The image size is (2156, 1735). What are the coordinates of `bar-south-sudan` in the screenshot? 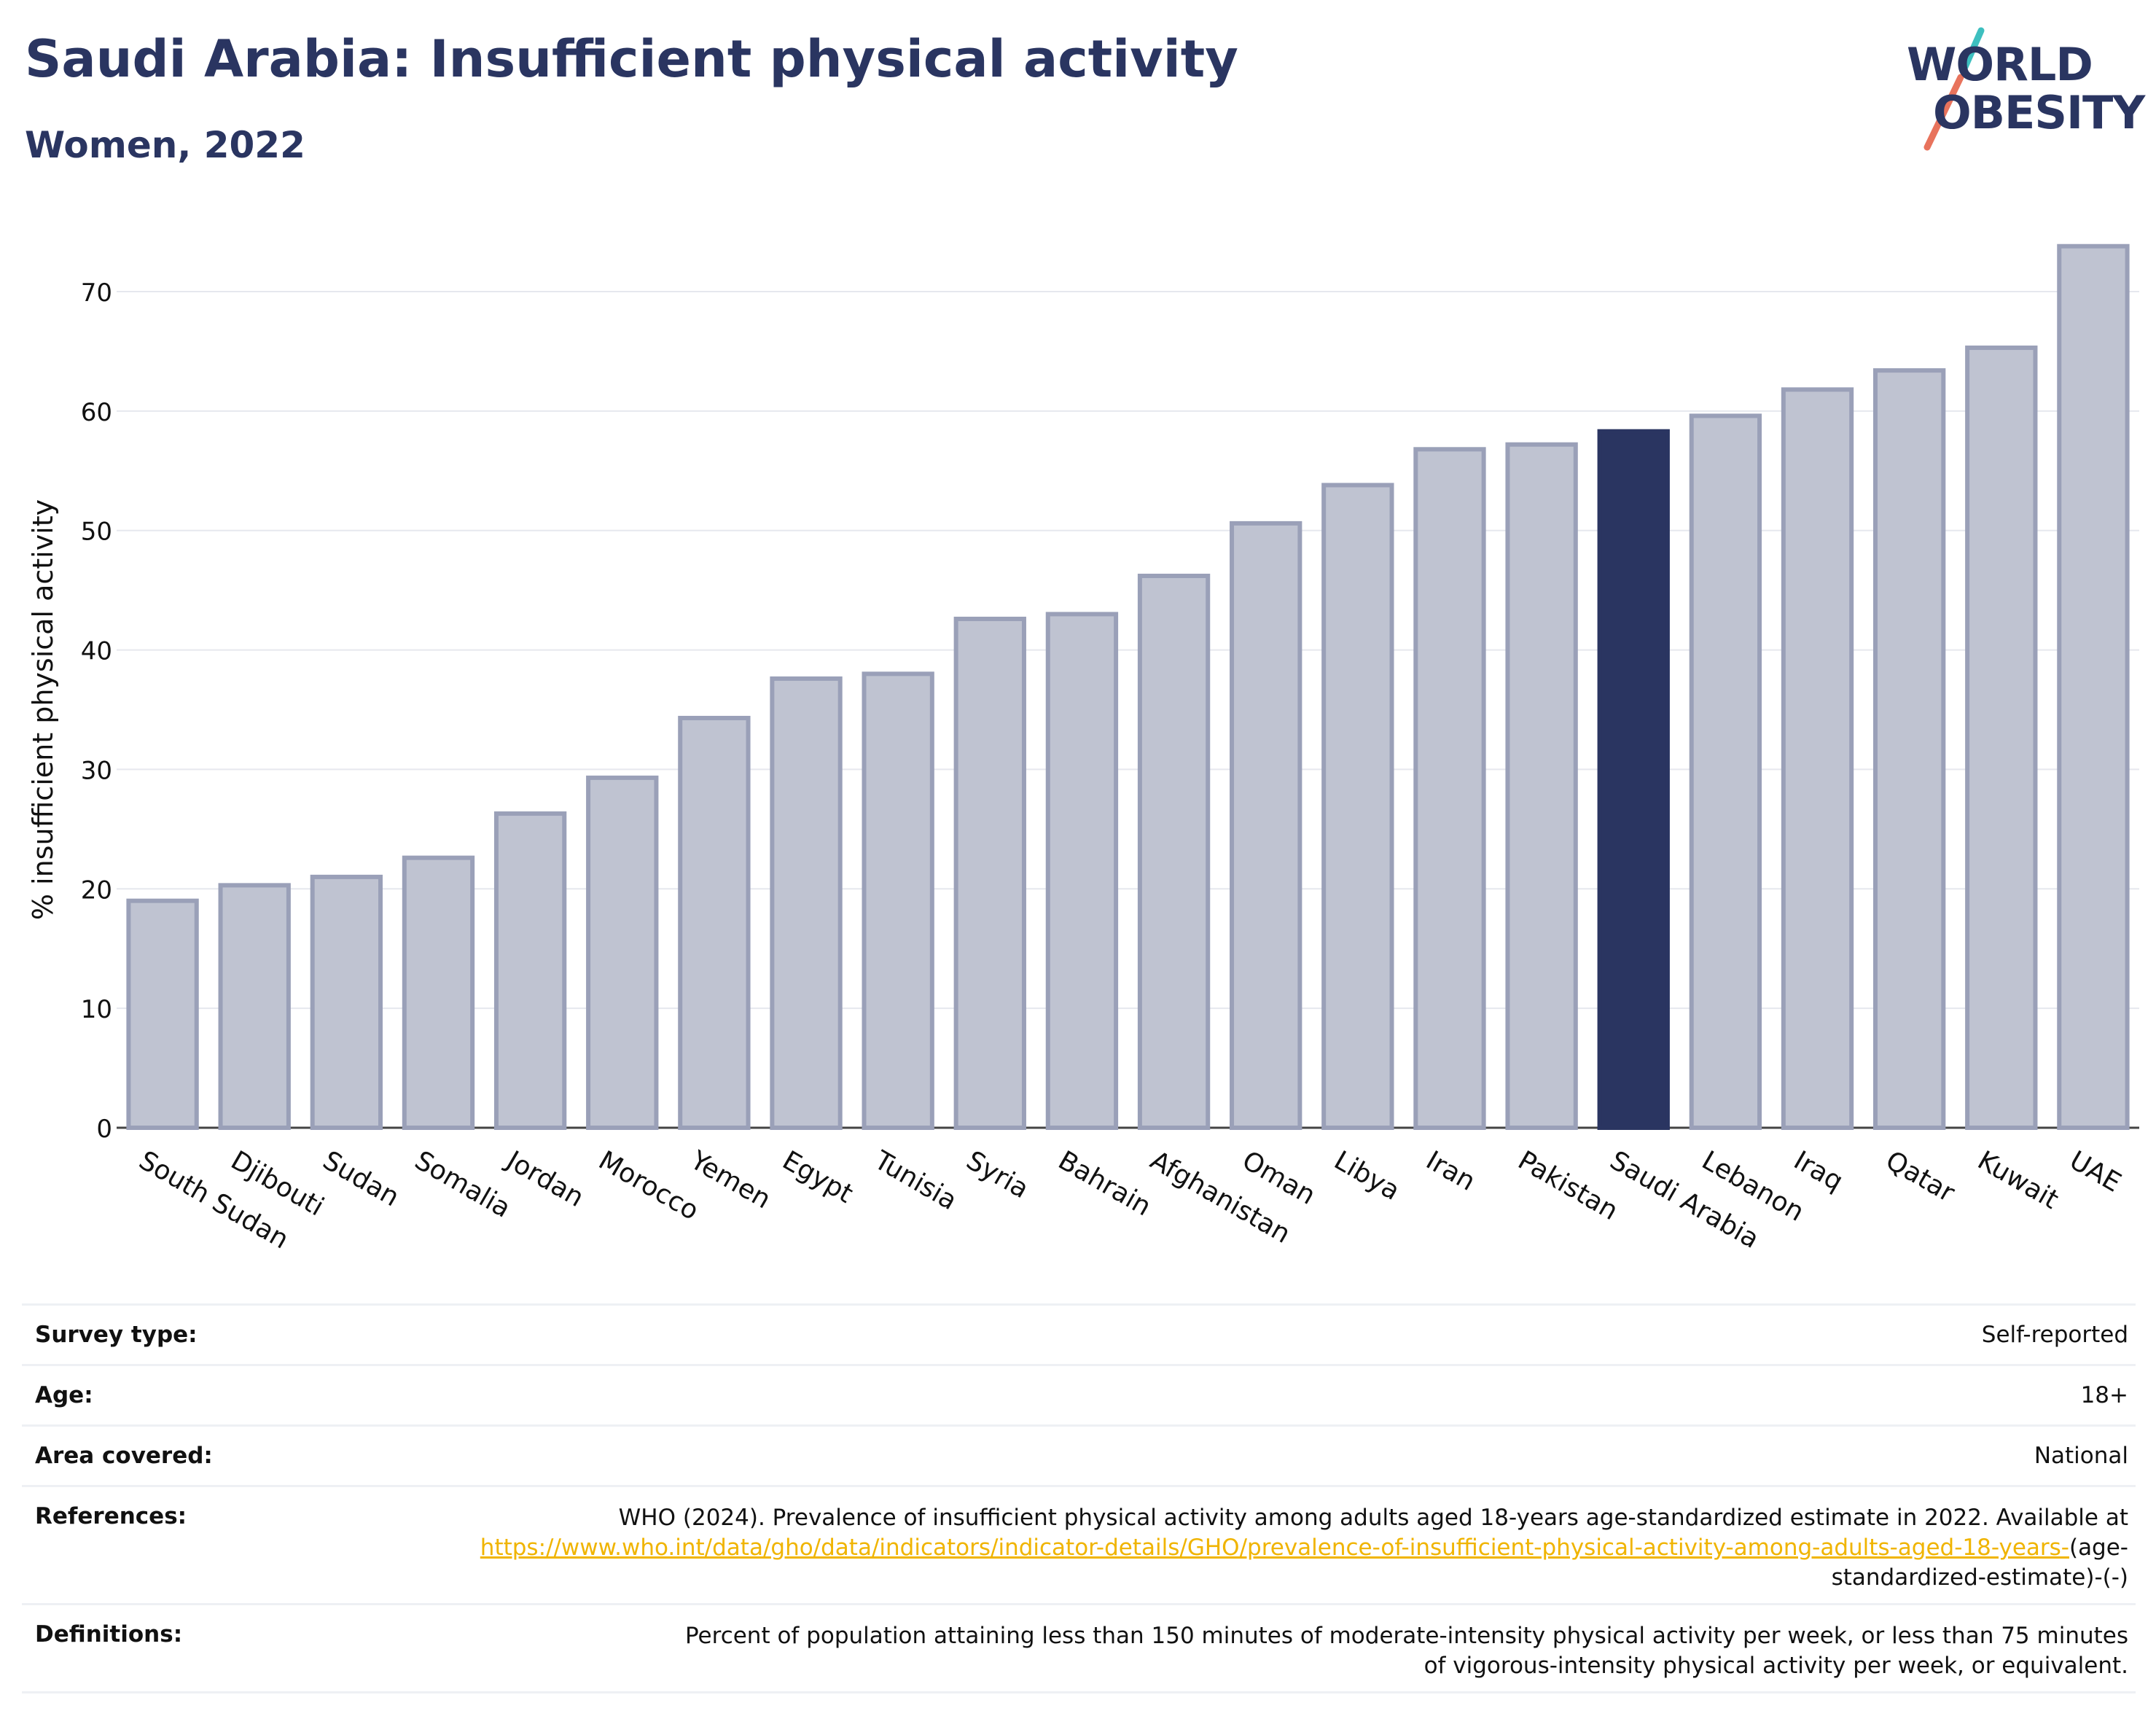 It's located at (162, 1014).